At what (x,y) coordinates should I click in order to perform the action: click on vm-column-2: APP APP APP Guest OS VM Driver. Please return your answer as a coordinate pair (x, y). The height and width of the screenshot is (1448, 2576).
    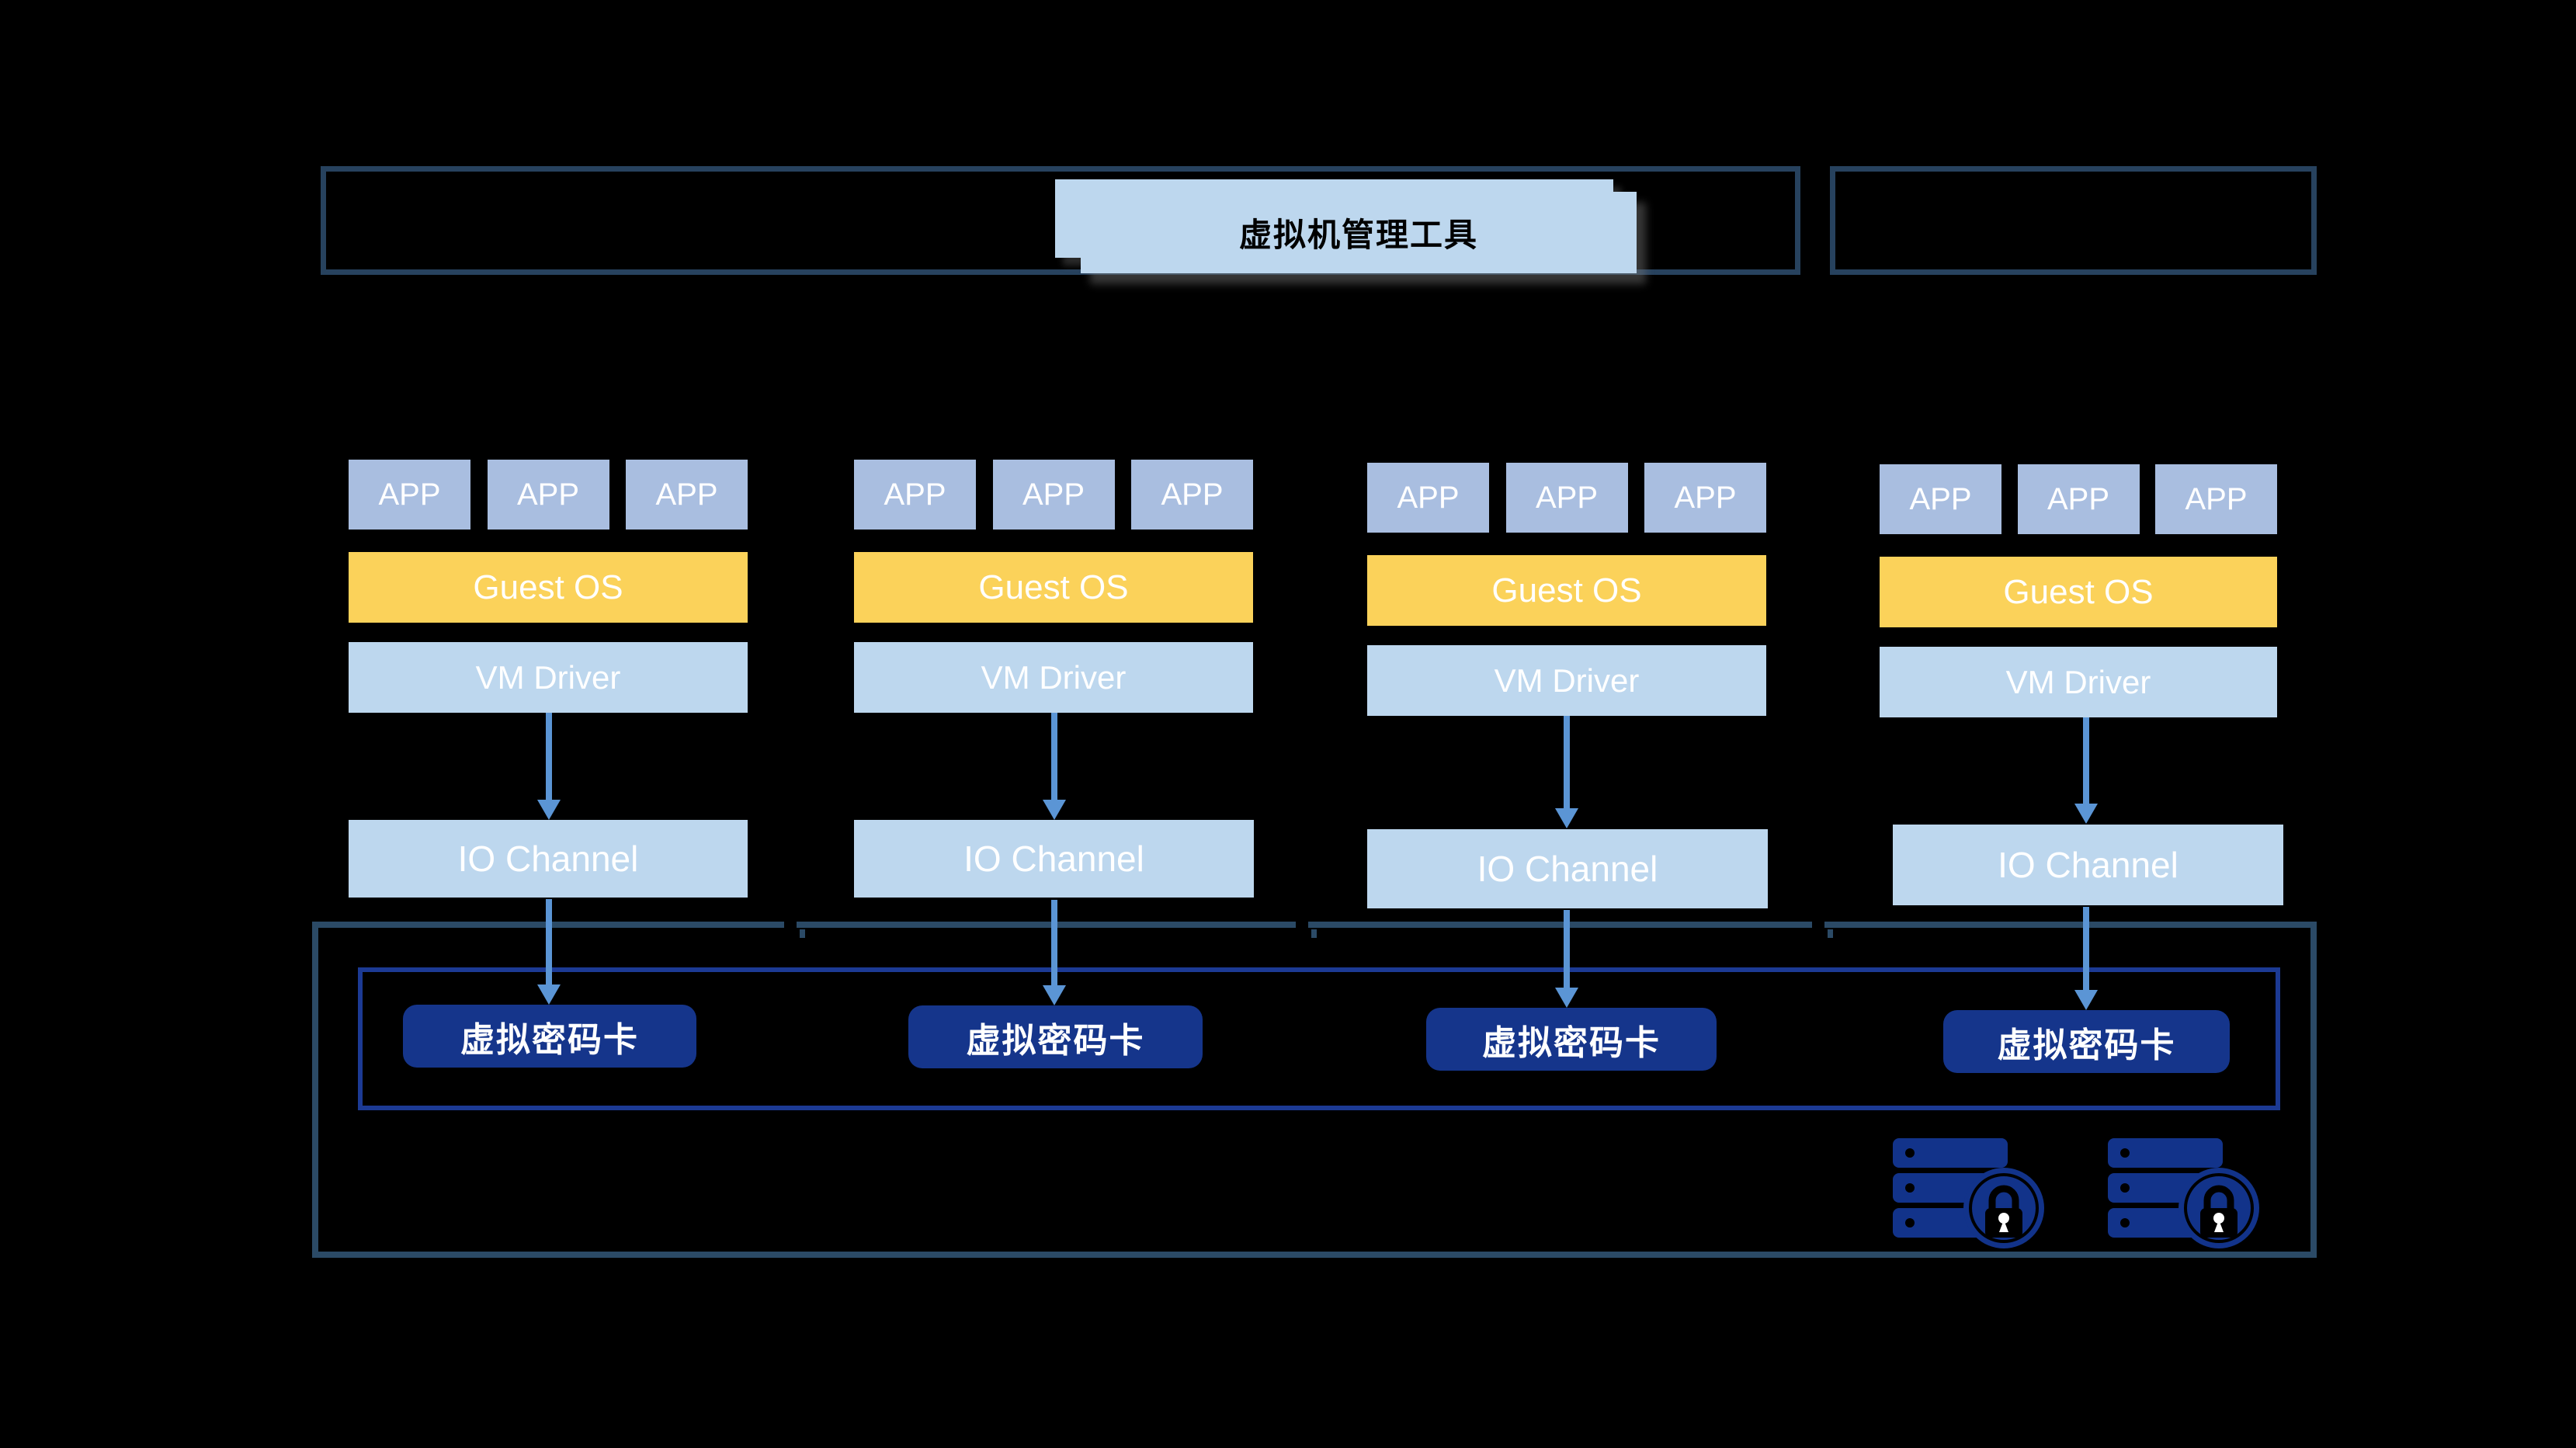
    Looking at the image, I should click on (1053, 588).